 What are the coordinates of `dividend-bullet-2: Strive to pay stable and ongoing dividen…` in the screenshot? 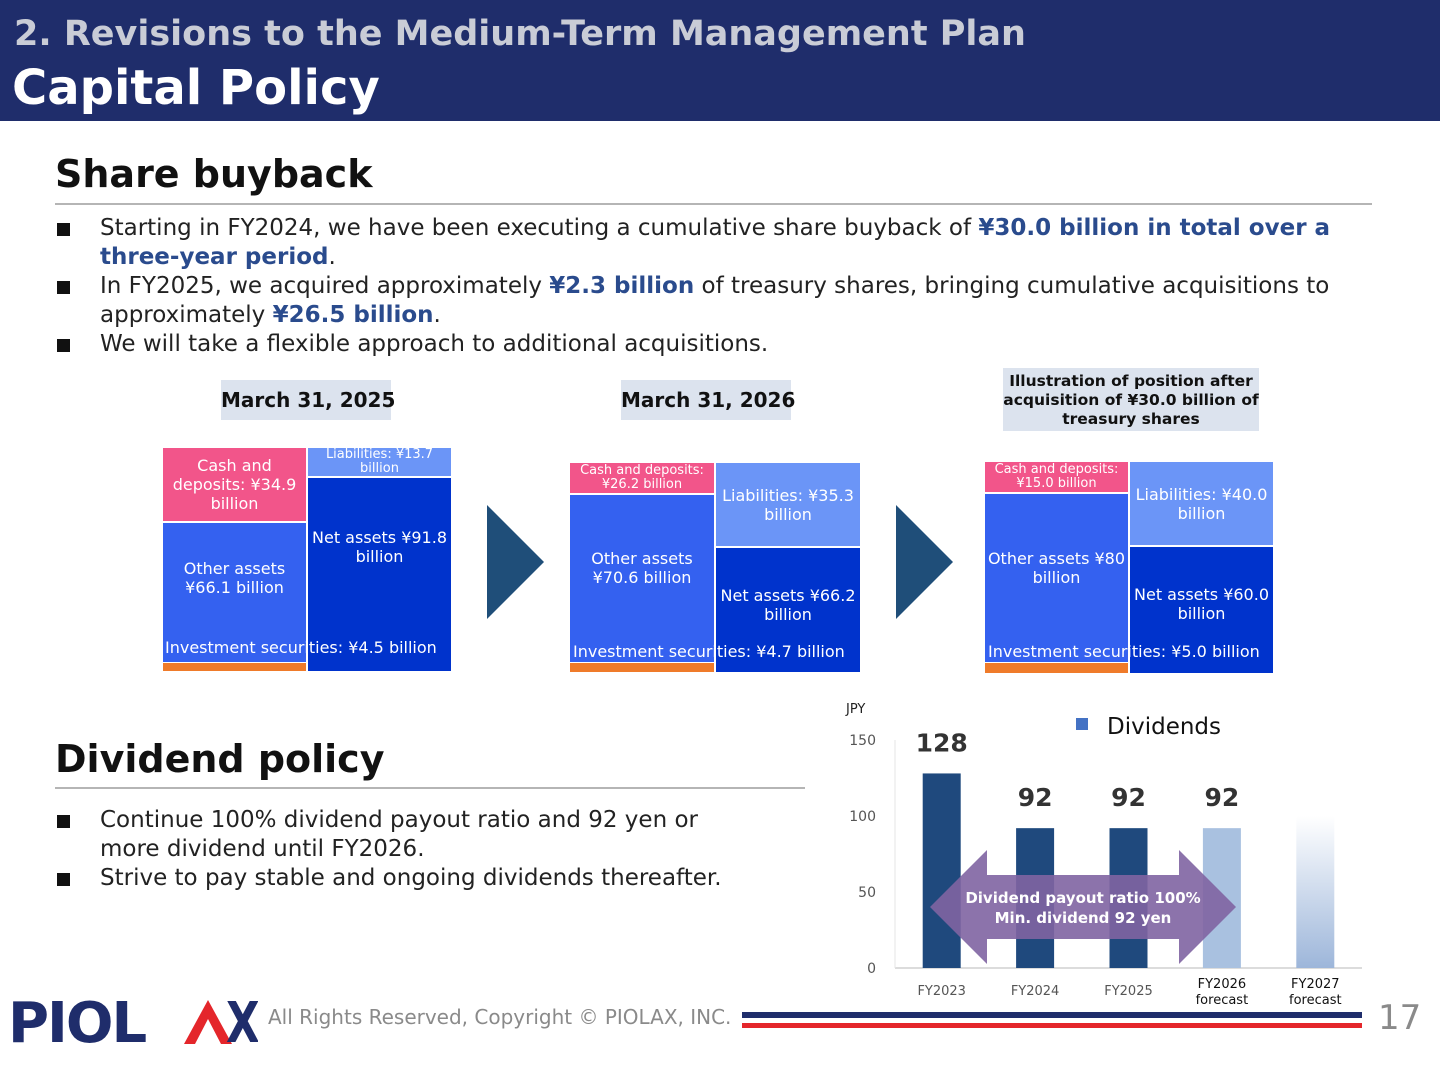 It's located at (405, 878).